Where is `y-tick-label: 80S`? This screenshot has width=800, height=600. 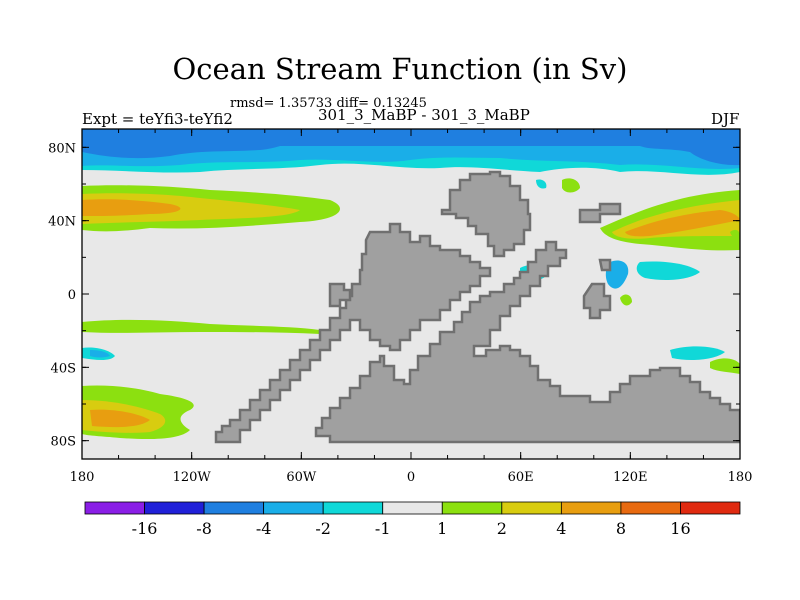 y-tick-label: 80S is located at coordinates (63, 442).